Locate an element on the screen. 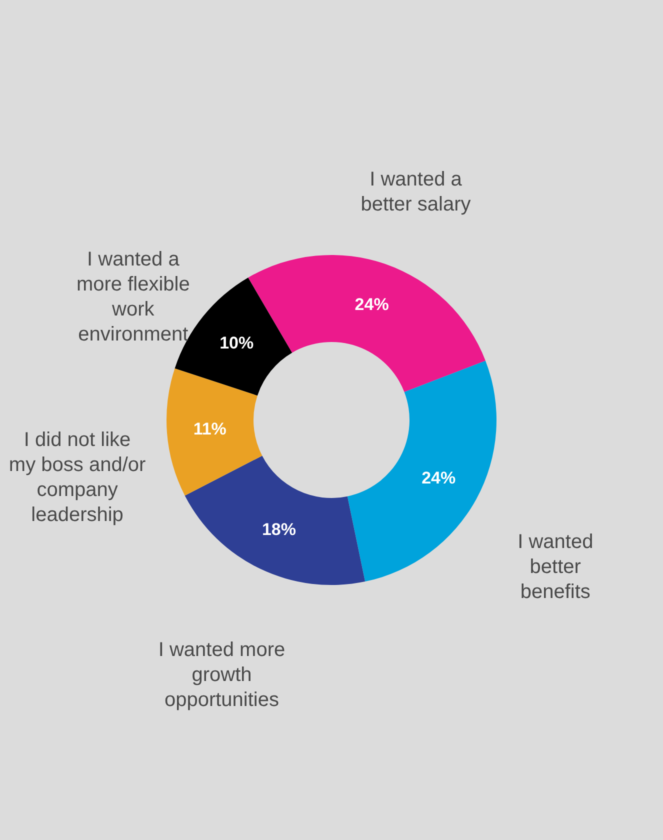 The width and height of the screenshot is (663, 840). slice-label: I wanted a more flexible work environment is located at coordinates (133, 297).